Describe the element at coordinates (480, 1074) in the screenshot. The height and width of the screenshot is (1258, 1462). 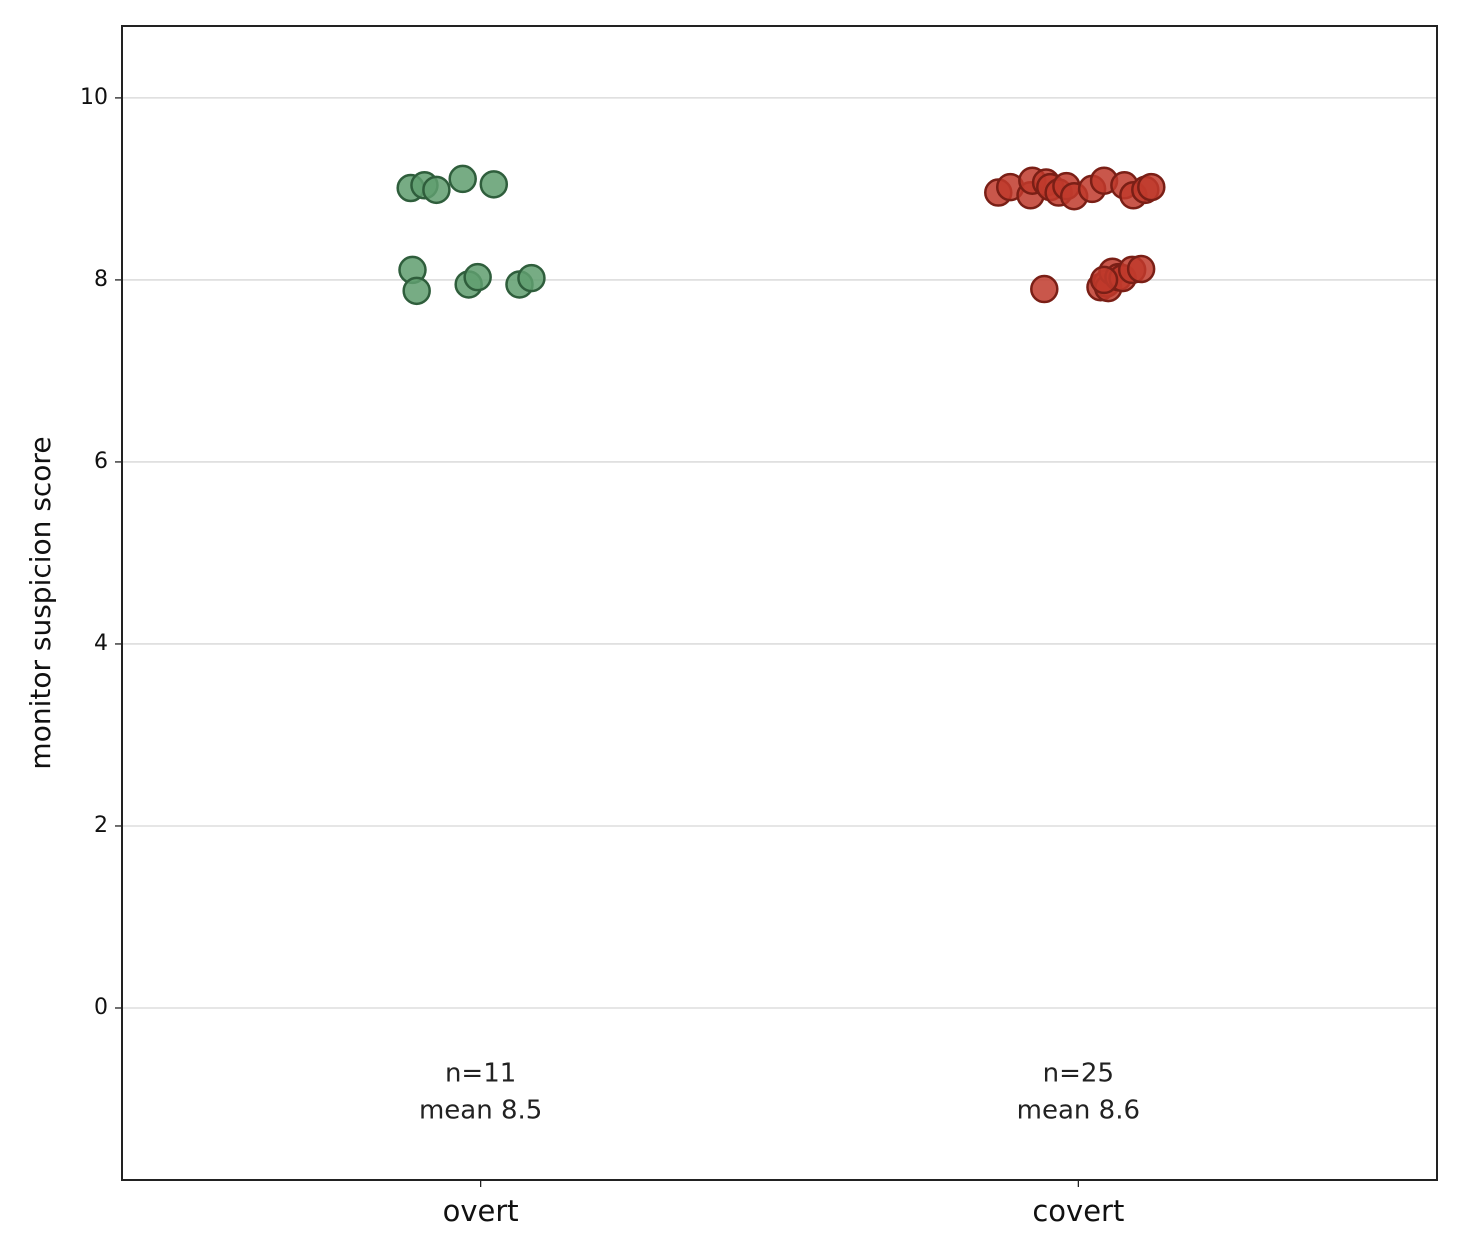
I see `annotation: n=11` at that location.